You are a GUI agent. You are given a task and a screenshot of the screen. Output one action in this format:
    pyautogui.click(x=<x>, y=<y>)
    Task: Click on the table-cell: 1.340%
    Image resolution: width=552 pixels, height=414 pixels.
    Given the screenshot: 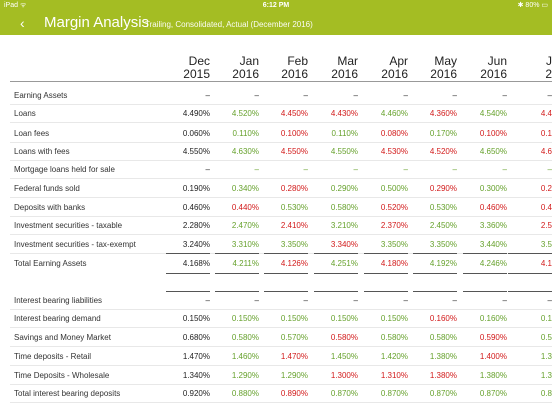 What is the action you would take?
    pyautogui.click(x=196, y=375)
    